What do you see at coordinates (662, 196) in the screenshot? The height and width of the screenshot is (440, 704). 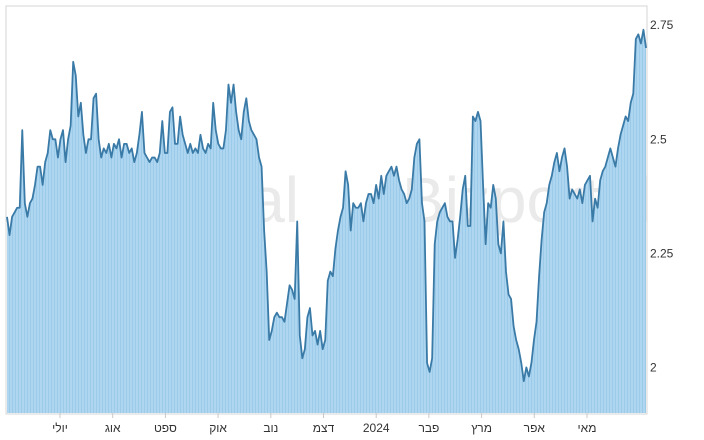 I see `y-axis: 2 2.25 2.5 2.75` at bounding box center [662, 196].